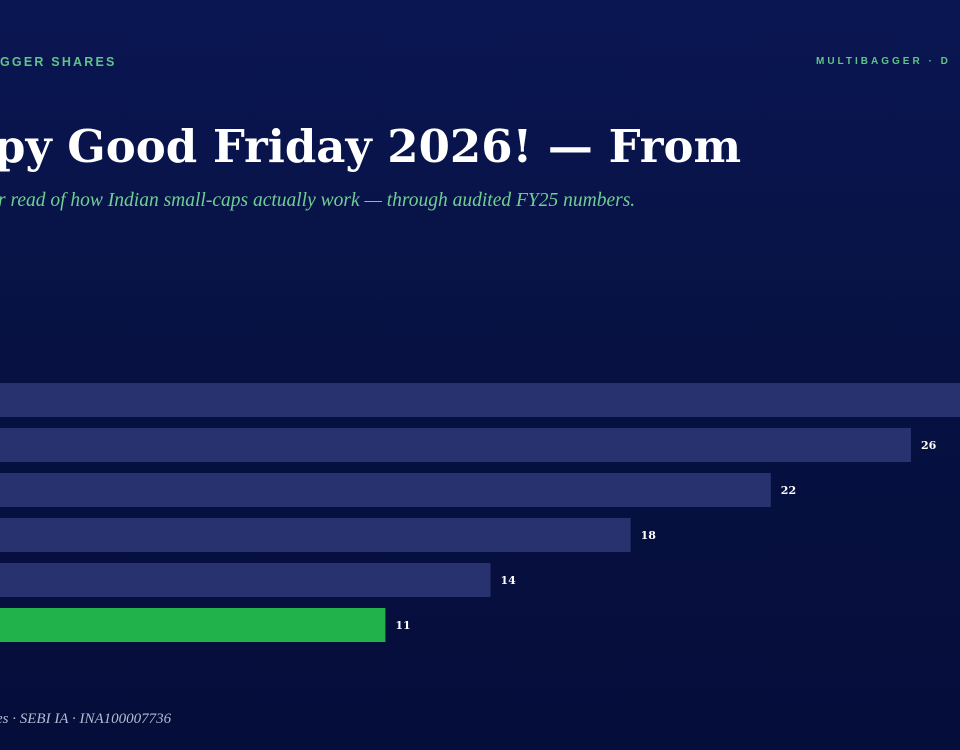 This screenshot has width=960, height=750. Describe the element at coordinates (58, 62) in the screenshot. I see `brand: GGER SHARES` at that location.